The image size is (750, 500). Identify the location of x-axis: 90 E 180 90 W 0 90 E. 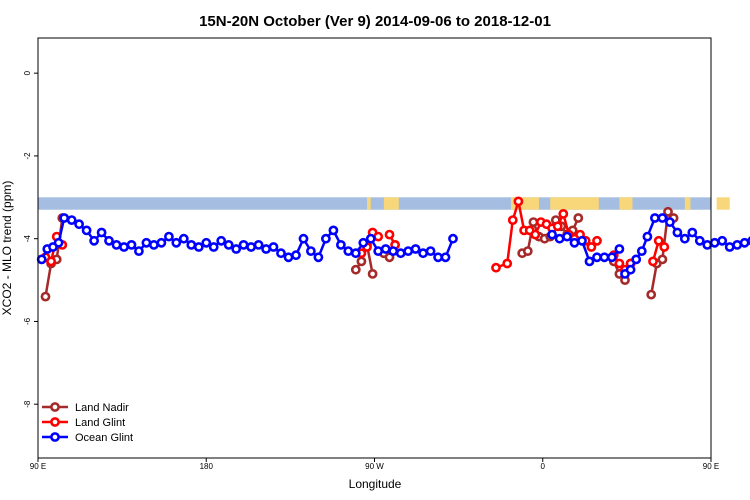
(374, 464).